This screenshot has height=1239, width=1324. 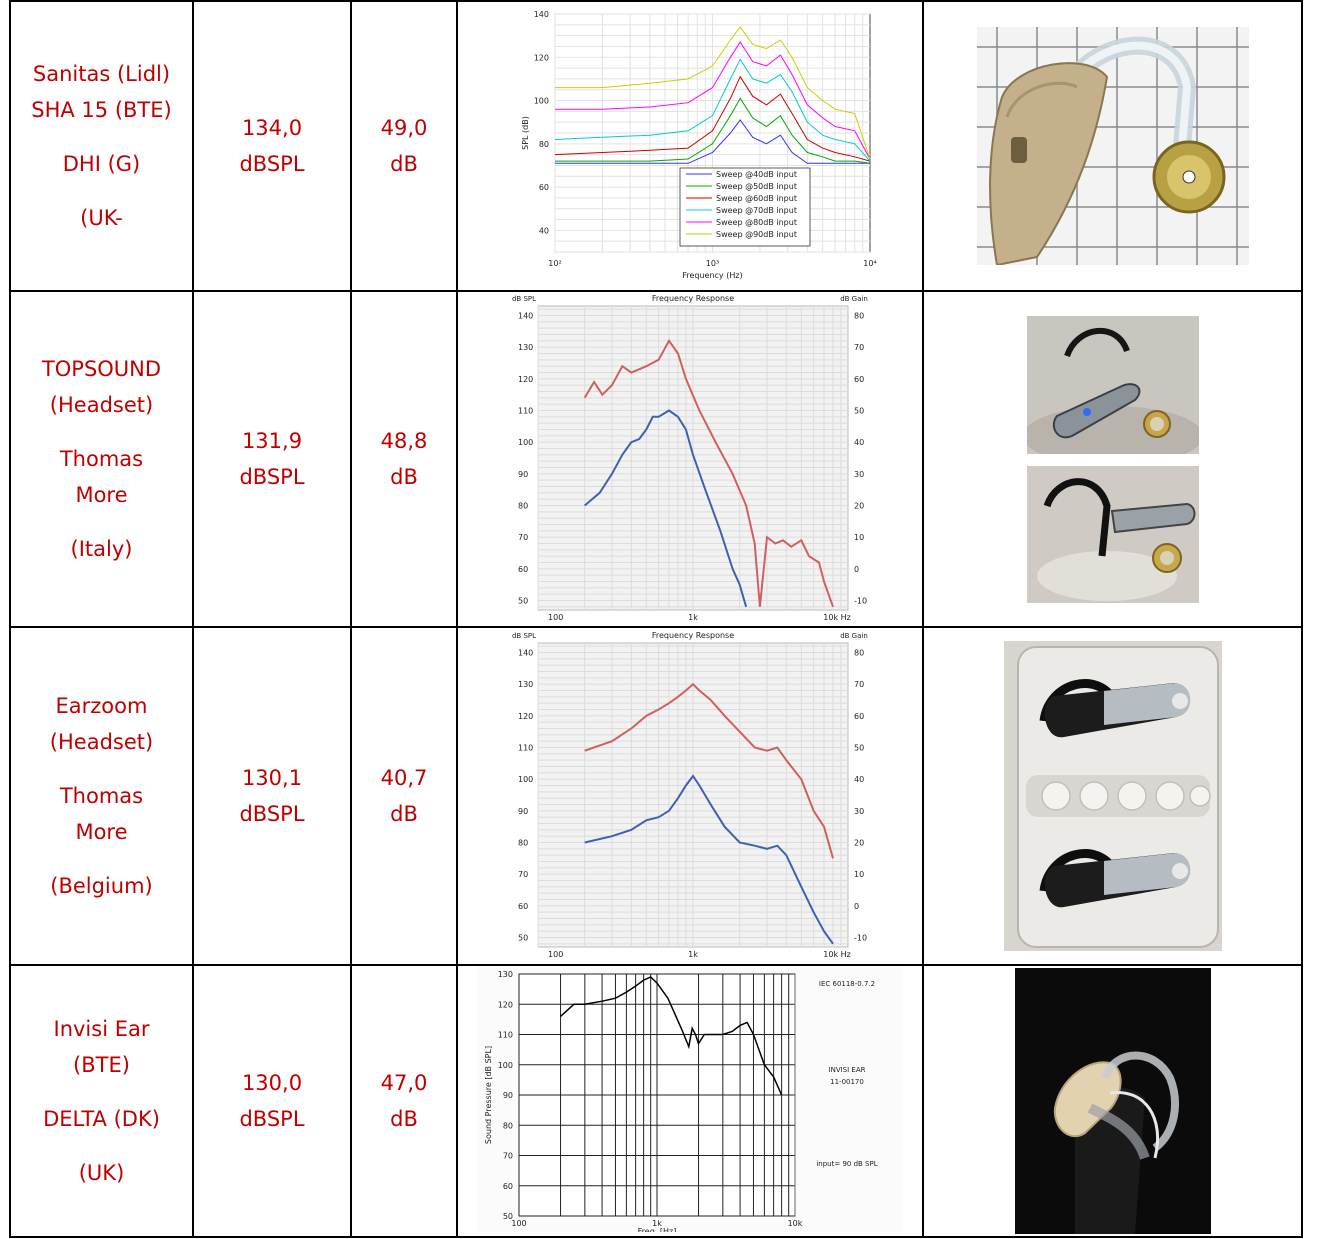 I want to click on chart-title: Frequency Response, so click(x=693, y=635).